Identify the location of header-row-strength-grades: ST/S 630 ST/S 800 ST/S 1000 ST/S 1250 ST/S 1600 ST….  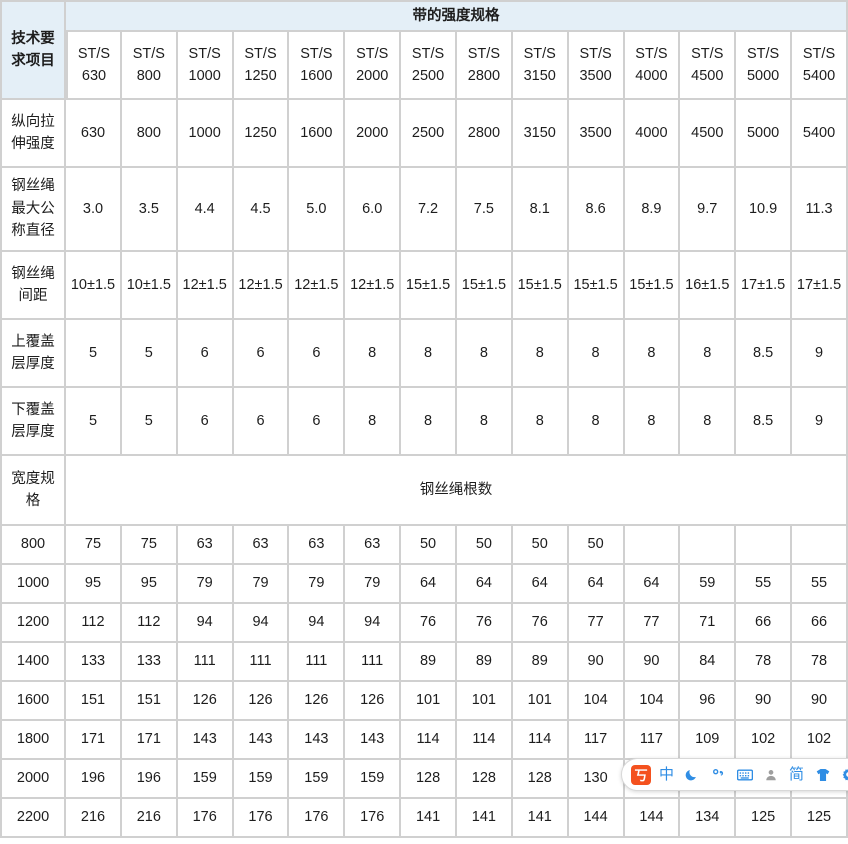
(424, 66).